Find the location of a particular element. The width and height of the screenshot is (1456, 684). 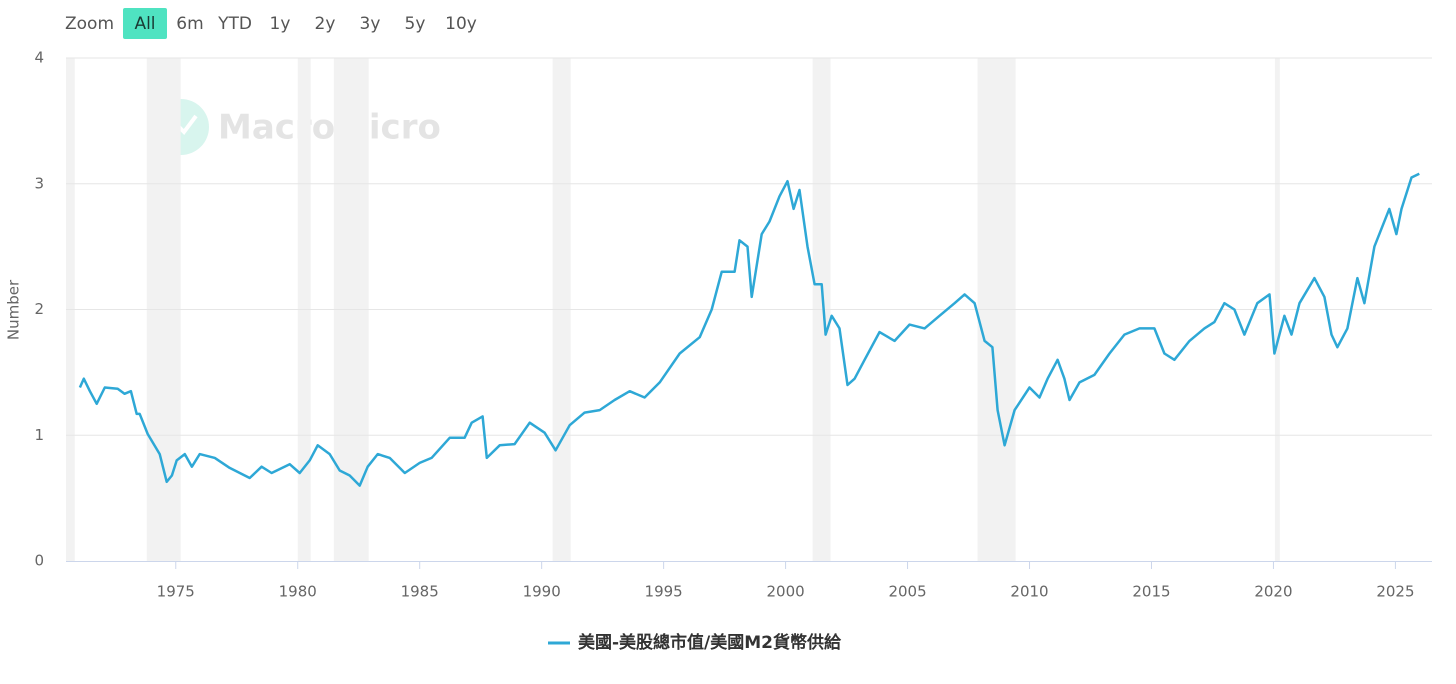

zoom-button: 1y is located at coordinates (280, 24).